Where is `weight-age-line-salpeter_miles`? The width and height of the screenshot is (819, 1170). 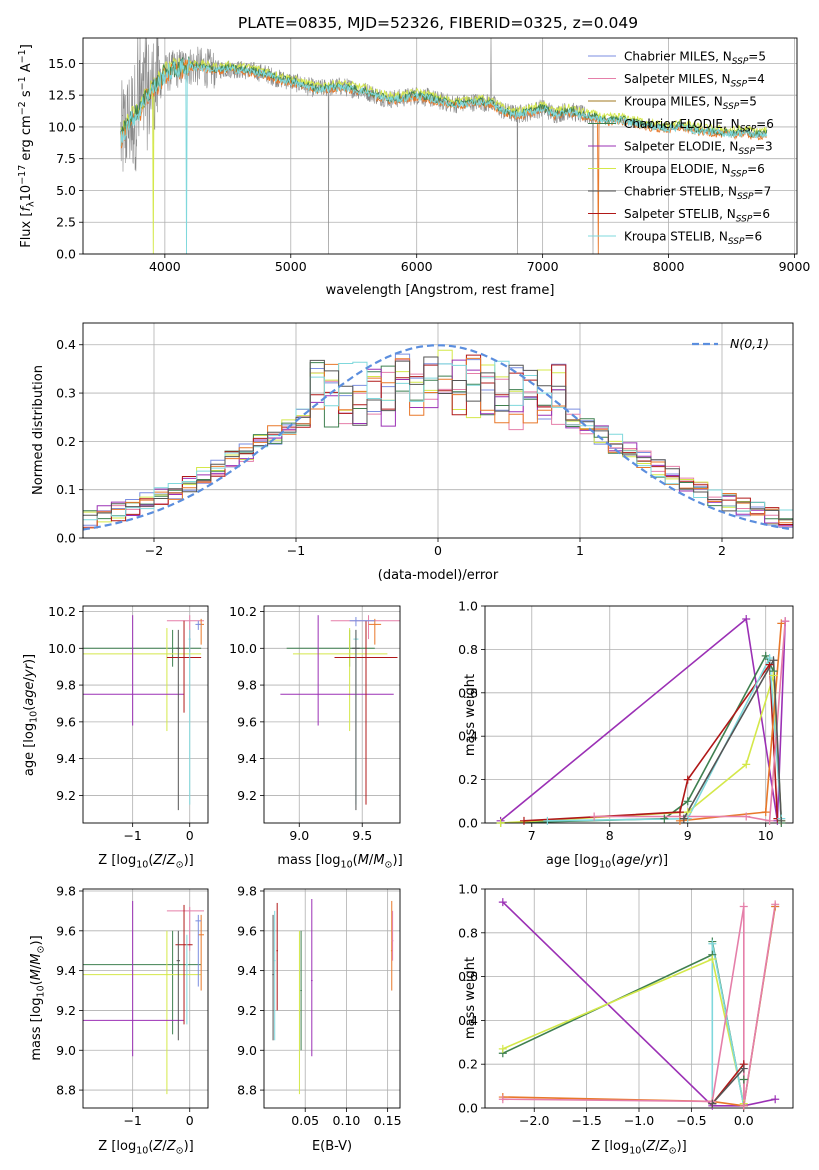 weight-age-line-salpeter_miles is located at coordinates (690, 721).